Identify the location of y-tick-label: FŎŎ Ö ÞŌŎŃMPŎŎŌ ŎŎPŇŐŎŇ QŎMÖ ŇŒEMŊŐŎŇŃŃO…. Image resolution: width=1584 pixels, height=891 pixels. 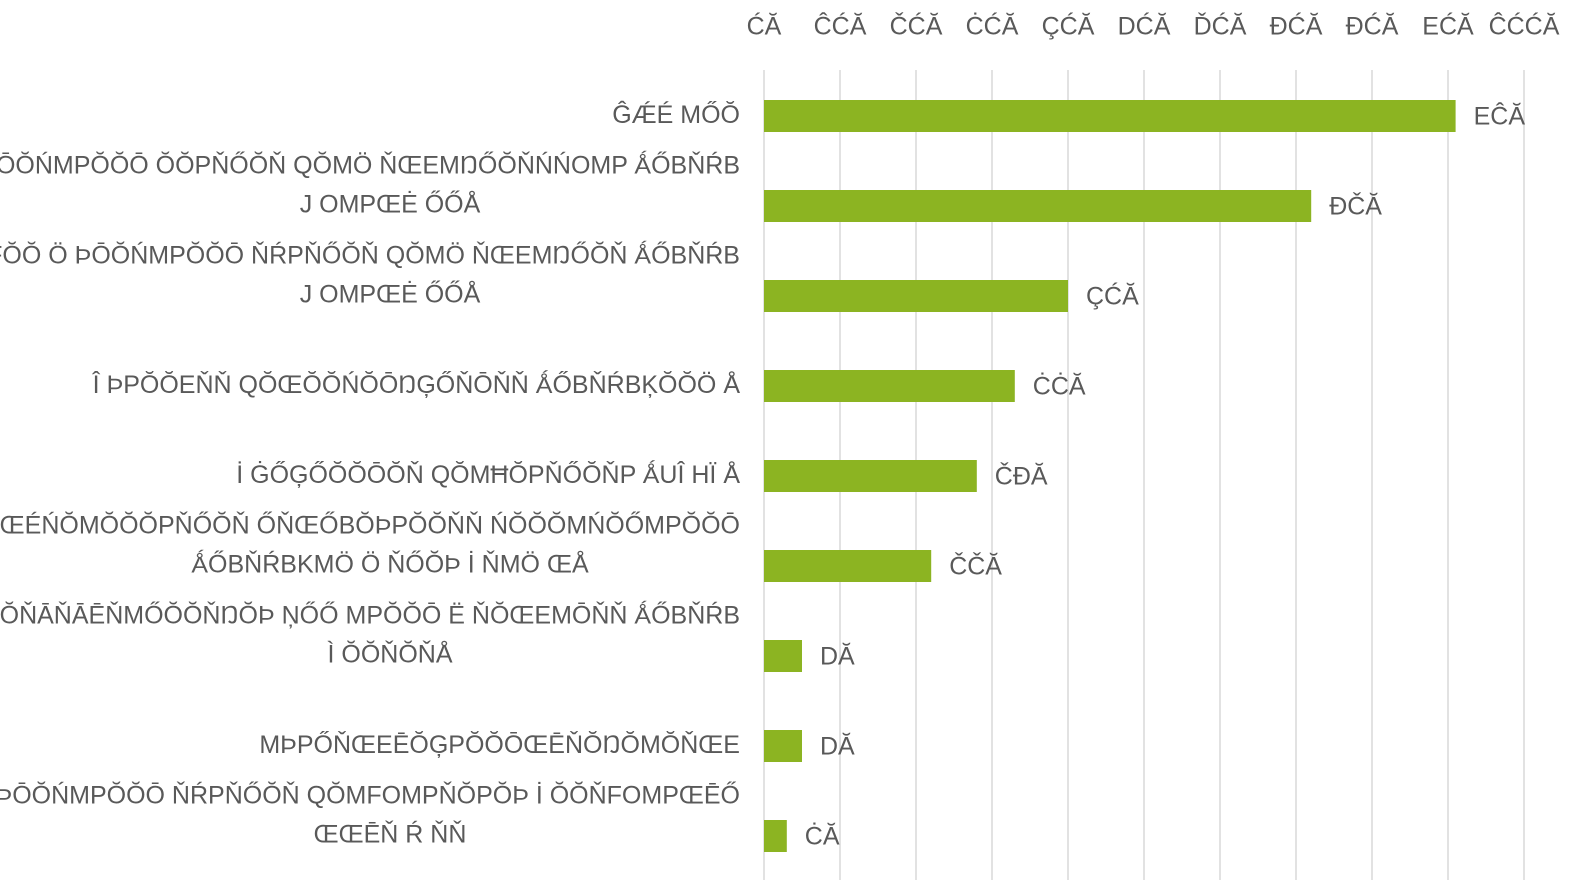
(370, 183).